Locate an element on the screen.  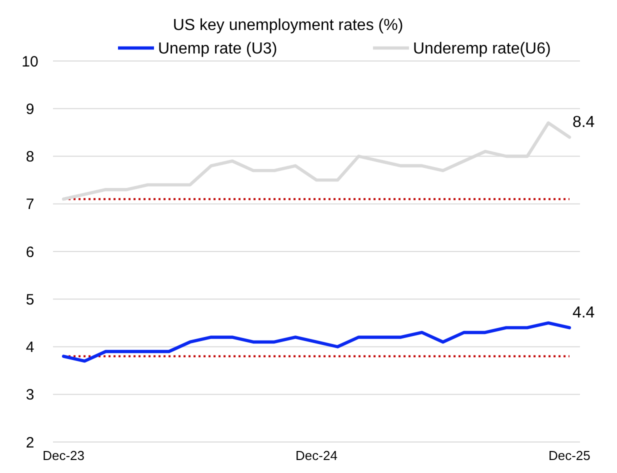
x-tick-label: Dec-24 is located at coordinates (317, 455).